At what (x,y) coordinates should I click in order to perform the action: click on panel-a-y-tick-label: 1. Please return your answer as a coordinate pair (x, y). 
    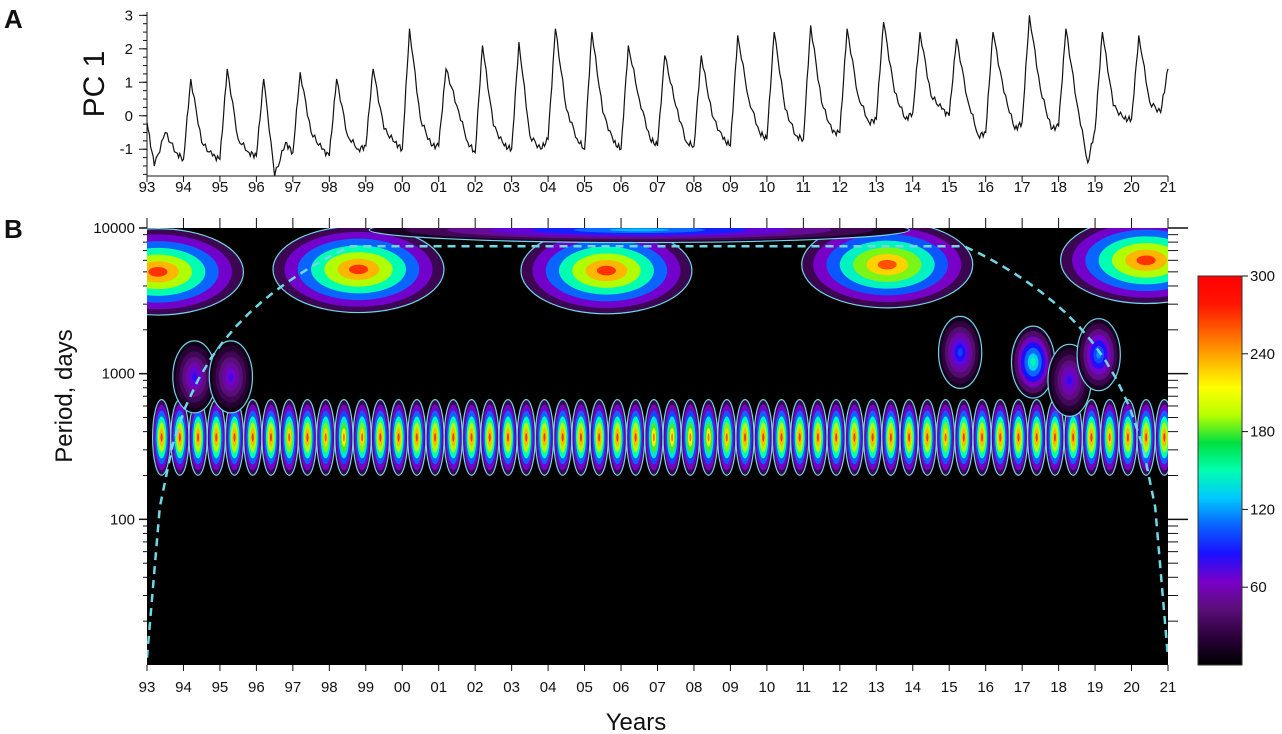
    Looking at the image, I should click on (129, 82).